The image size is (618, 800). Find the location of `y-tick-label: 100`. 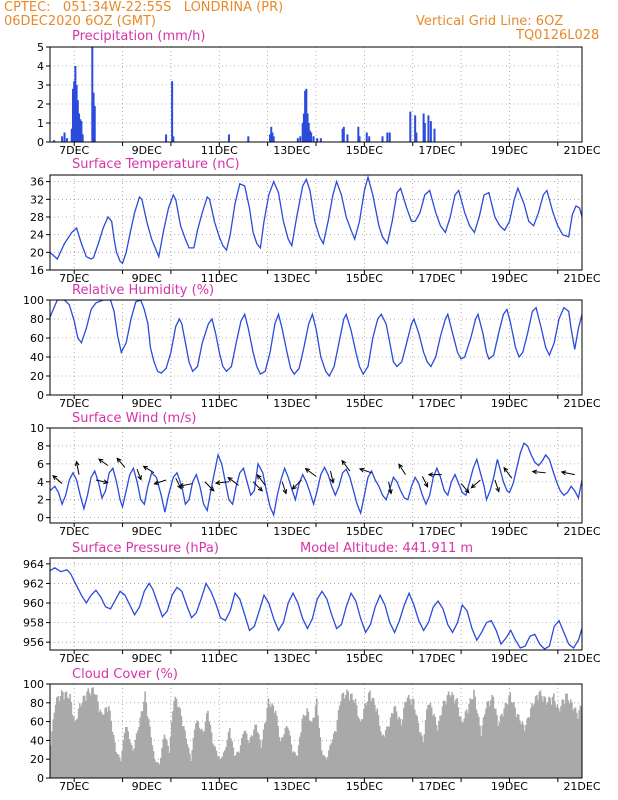

y-tick-label: 100 is located at coordinates (33, 300).